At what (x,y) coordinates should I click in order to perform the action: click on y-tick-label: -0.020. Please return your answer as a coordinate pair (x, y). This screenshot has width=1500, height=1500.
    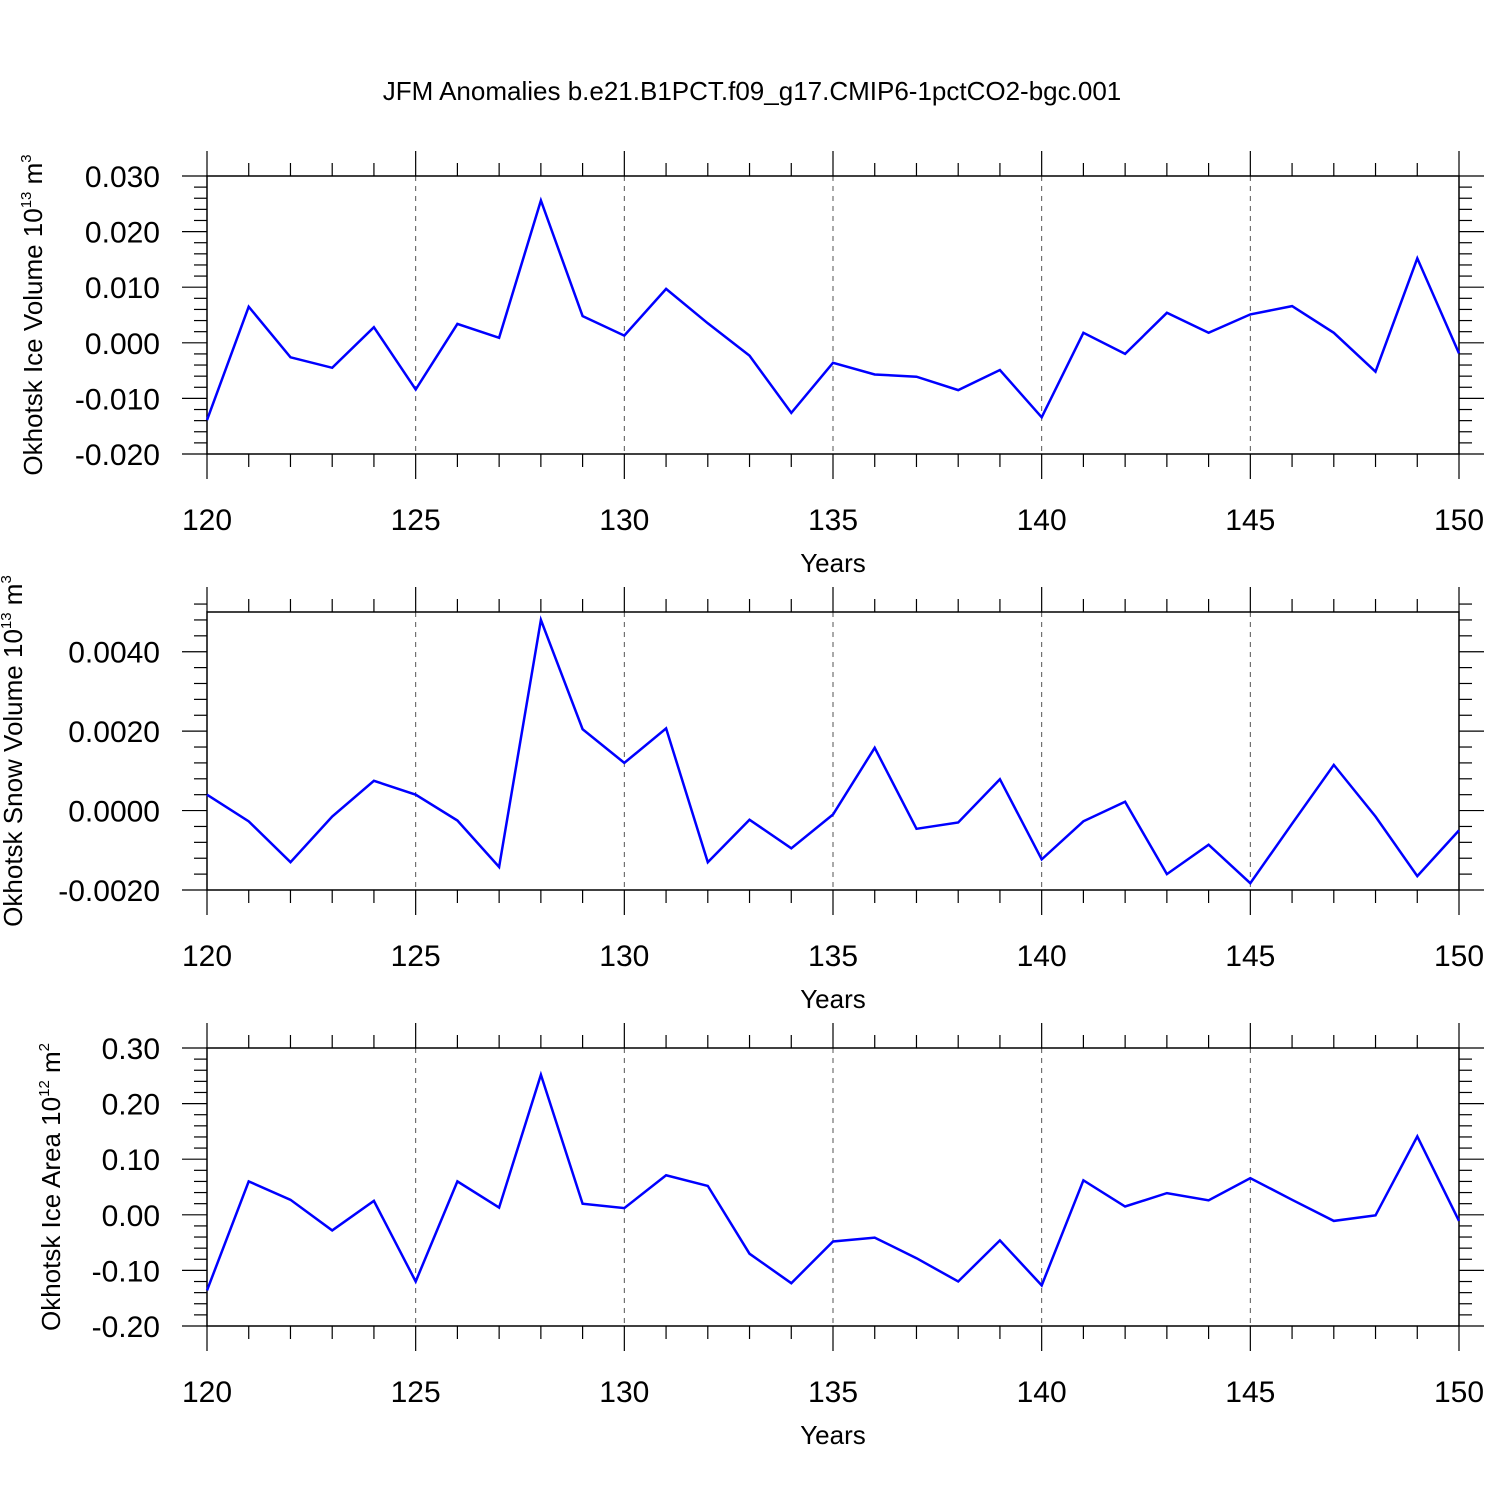
    Looking at the image, I should click on (117, 455).